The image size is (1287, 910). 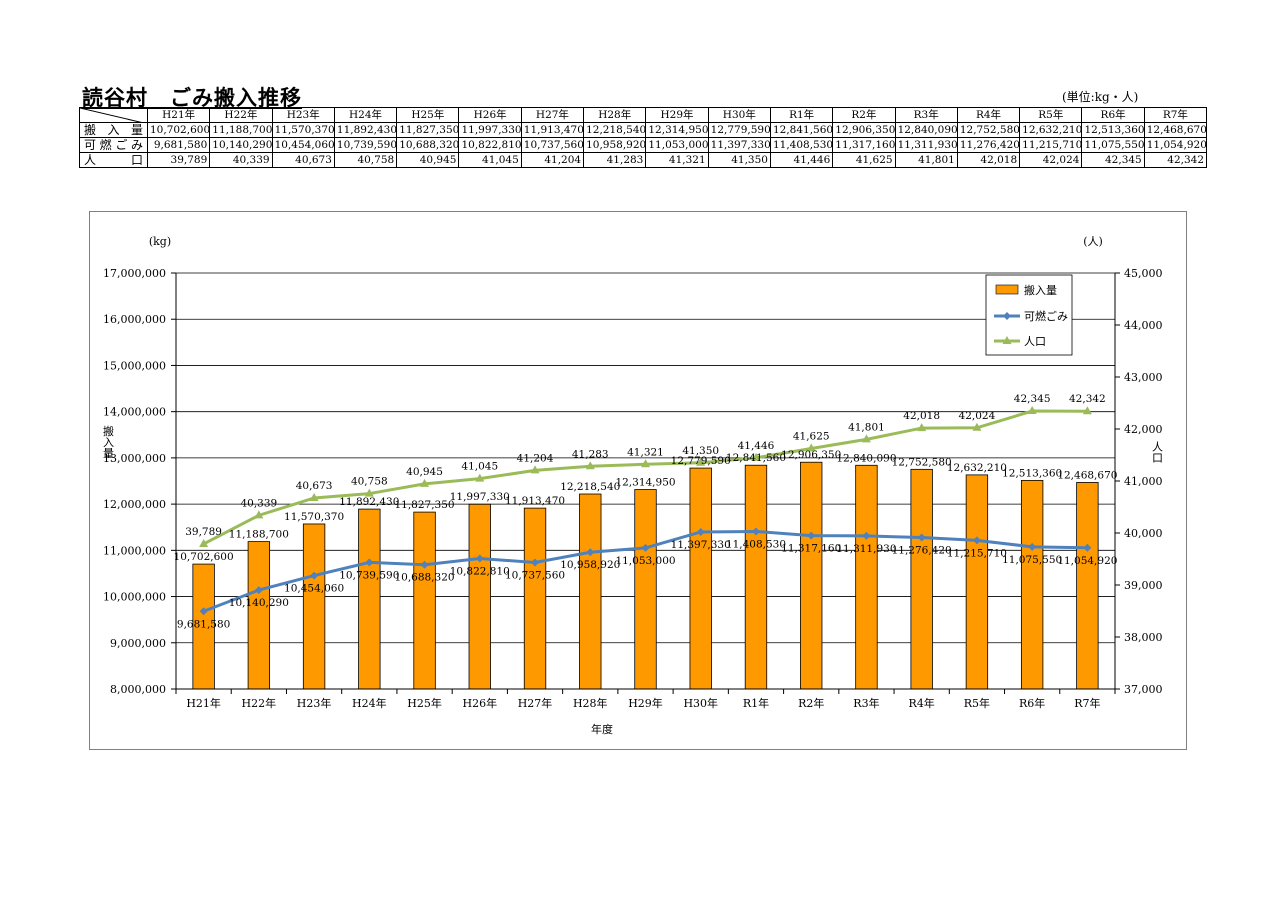 I want to click on table-cell: 9,681,580, so click(x=178, y=145).